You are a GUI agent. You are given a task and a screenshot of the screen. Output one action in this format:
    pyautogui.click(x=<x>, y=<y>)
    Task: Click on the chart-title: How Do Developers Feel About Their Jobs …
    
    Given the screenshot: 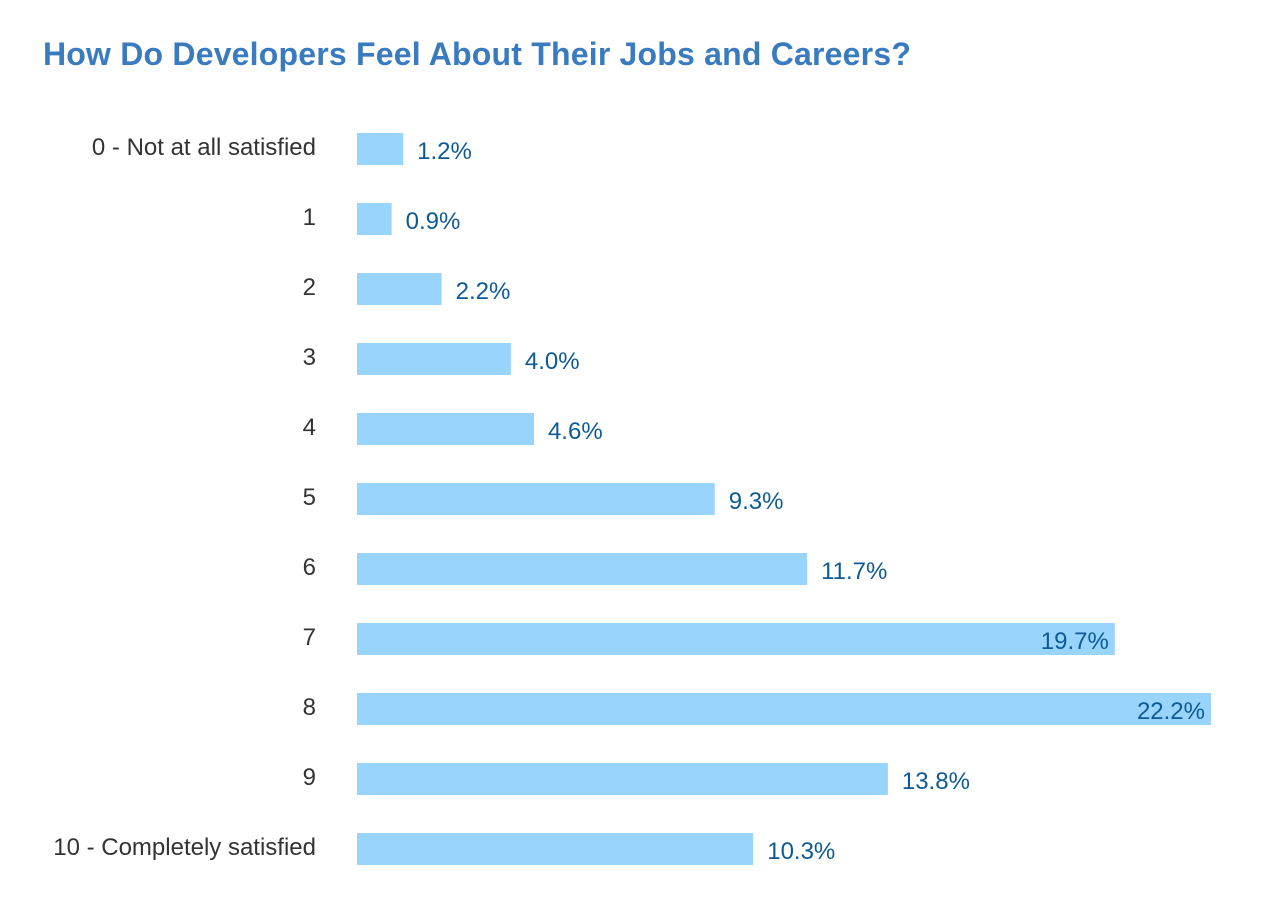 What is the action you would take?
    pyautogui.click(x=477, y=54)
    